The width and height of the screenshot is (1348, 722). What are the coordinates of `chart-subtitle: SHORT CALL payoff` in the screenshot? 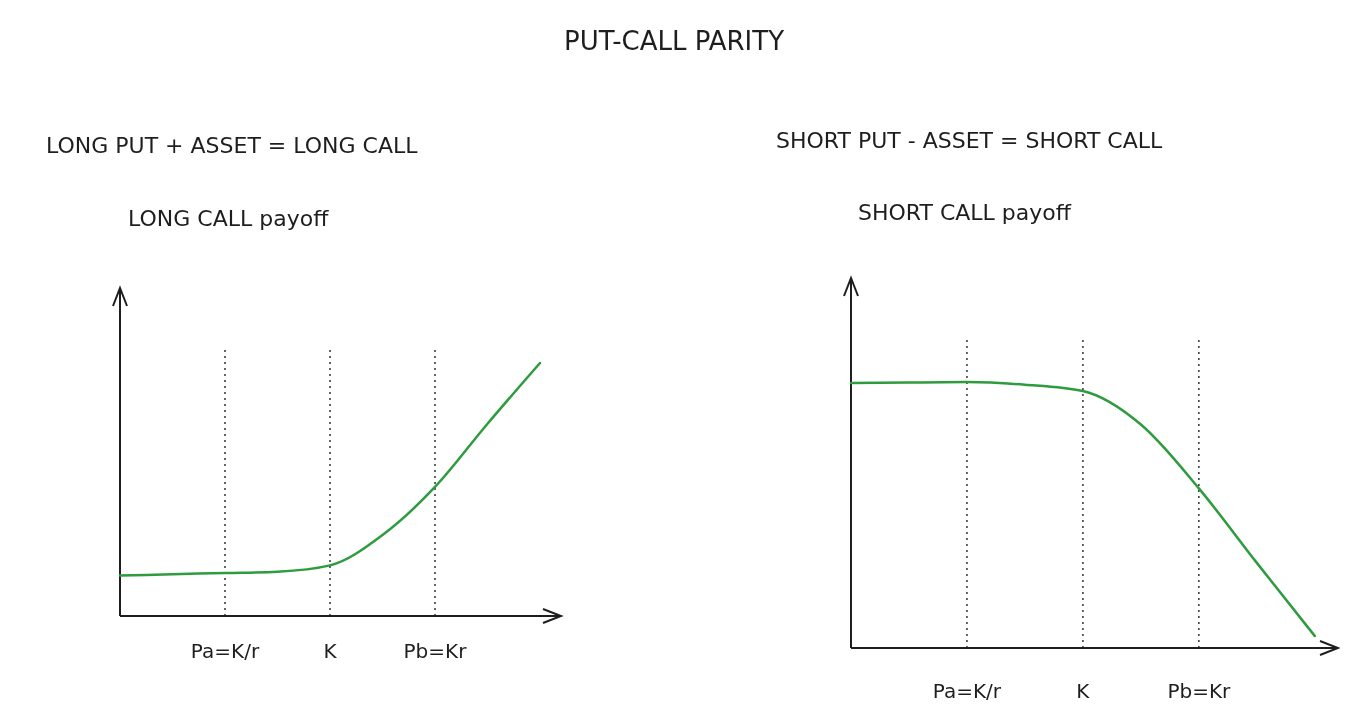 It's located at (965, 212).